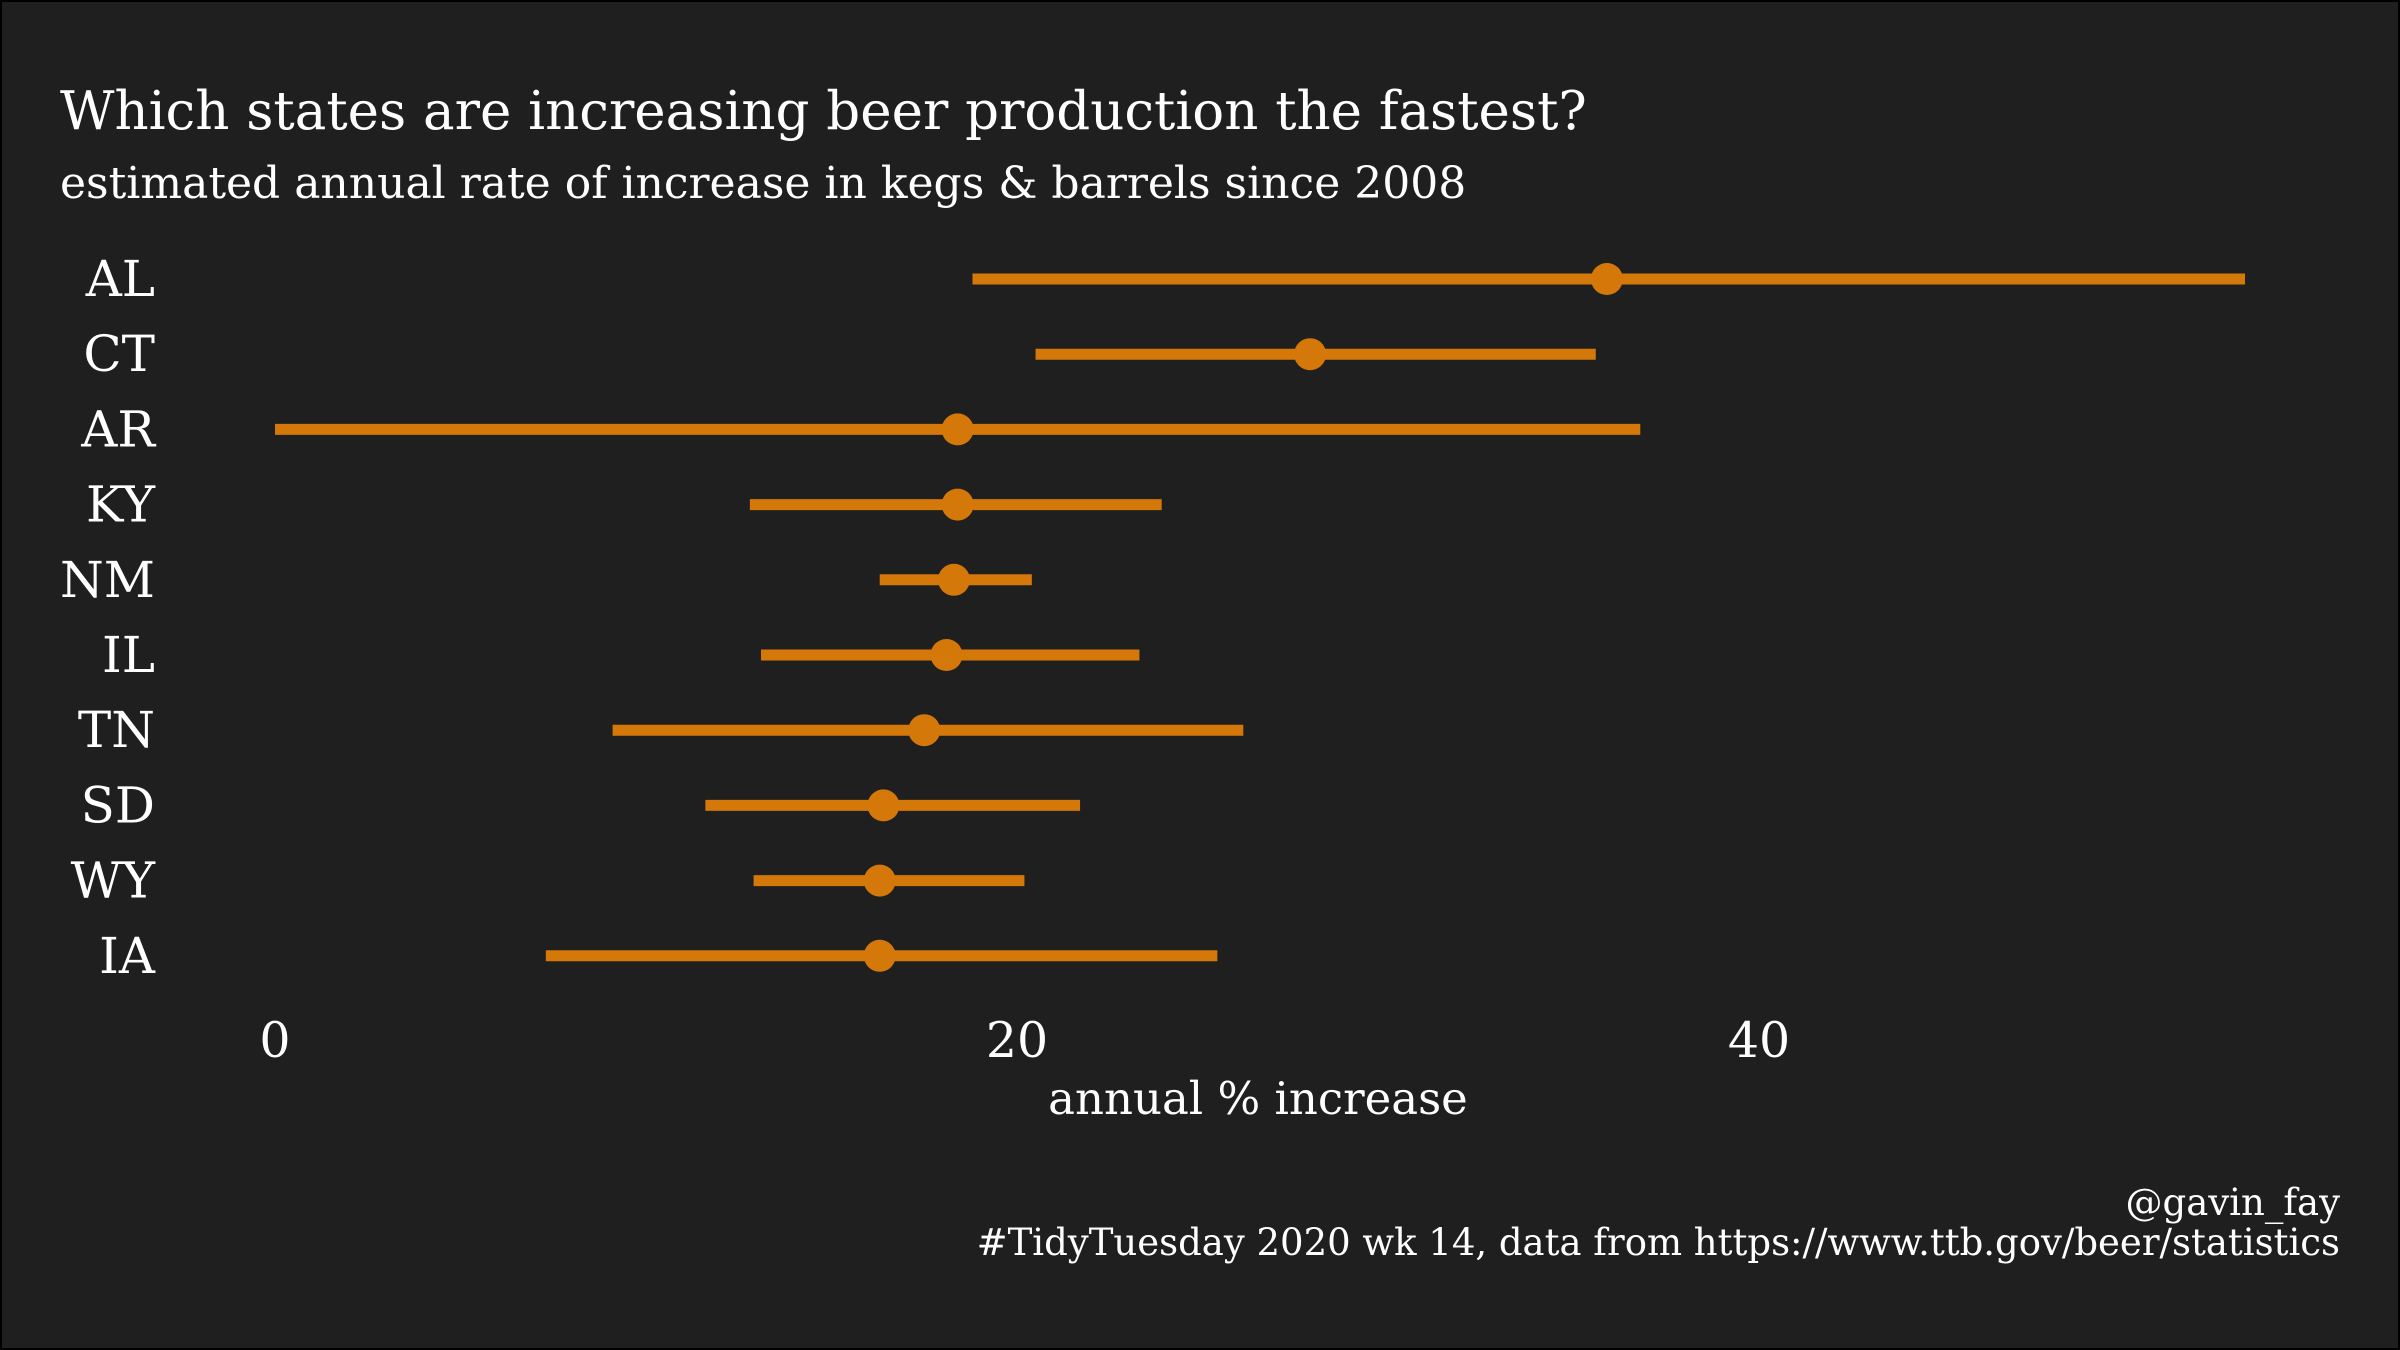  Describe the element at coordinates (1606, 279) in the screenshot. I see `point-al` at that location.